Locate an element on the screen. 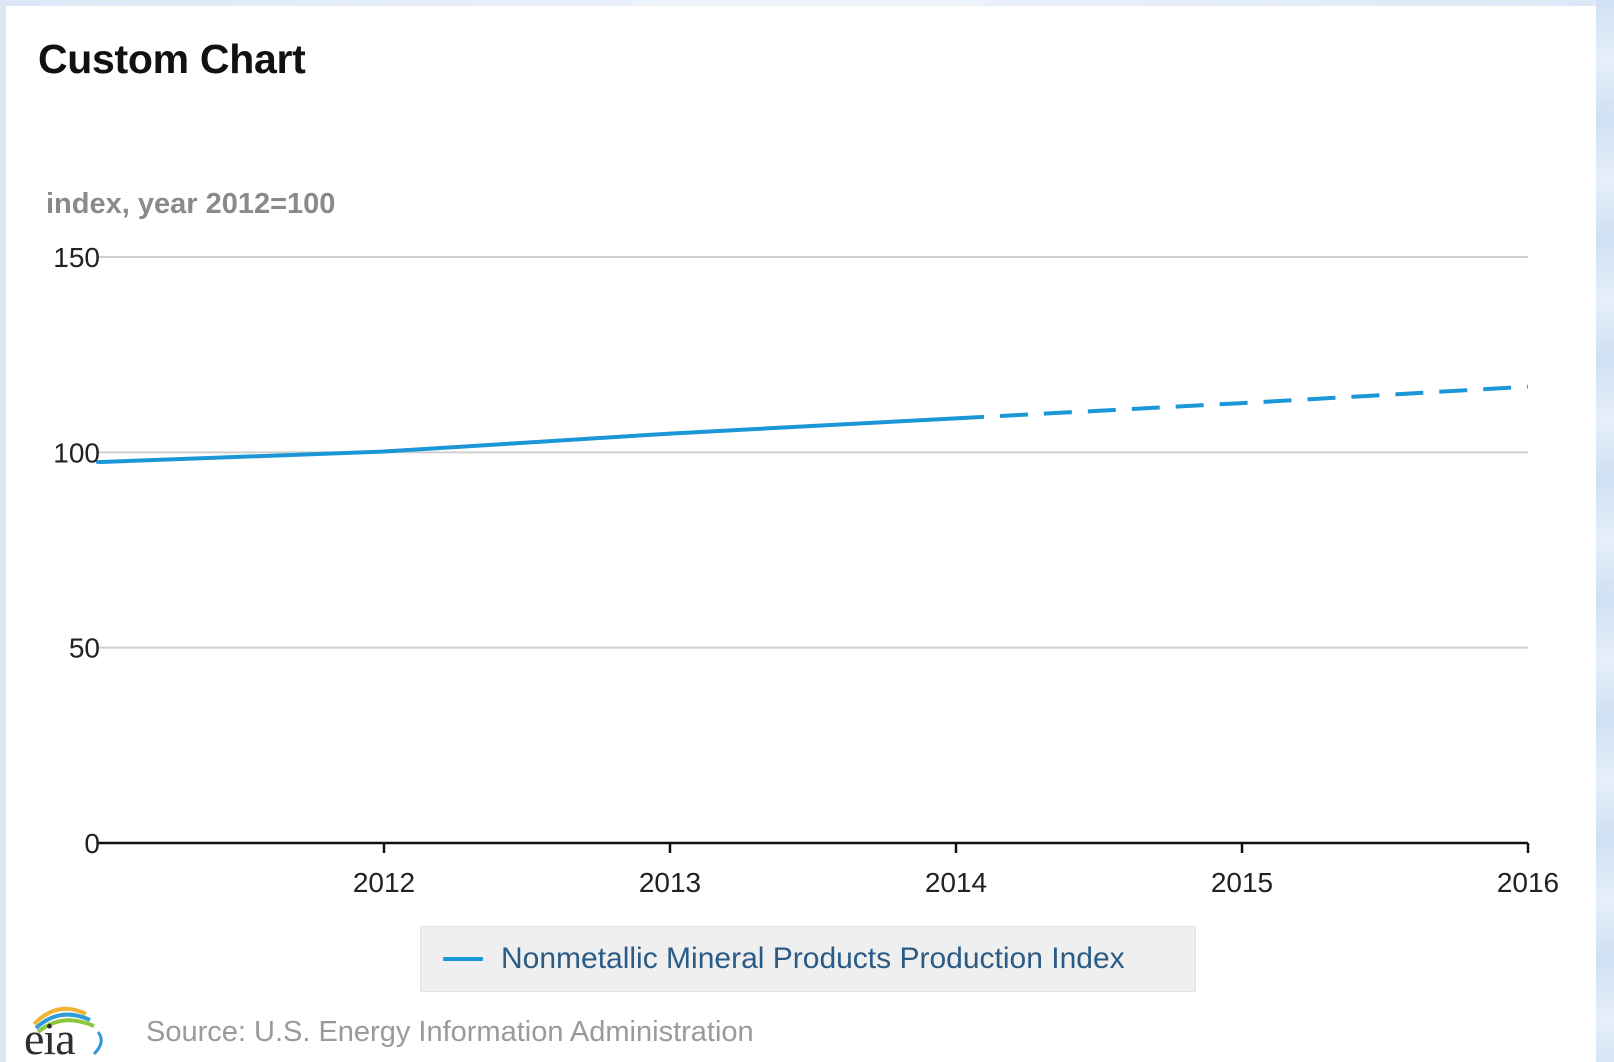 The image size is (1614, 1062). y-axis-unit-label: index, year 2012=100 is located at coordinates (191, 204).